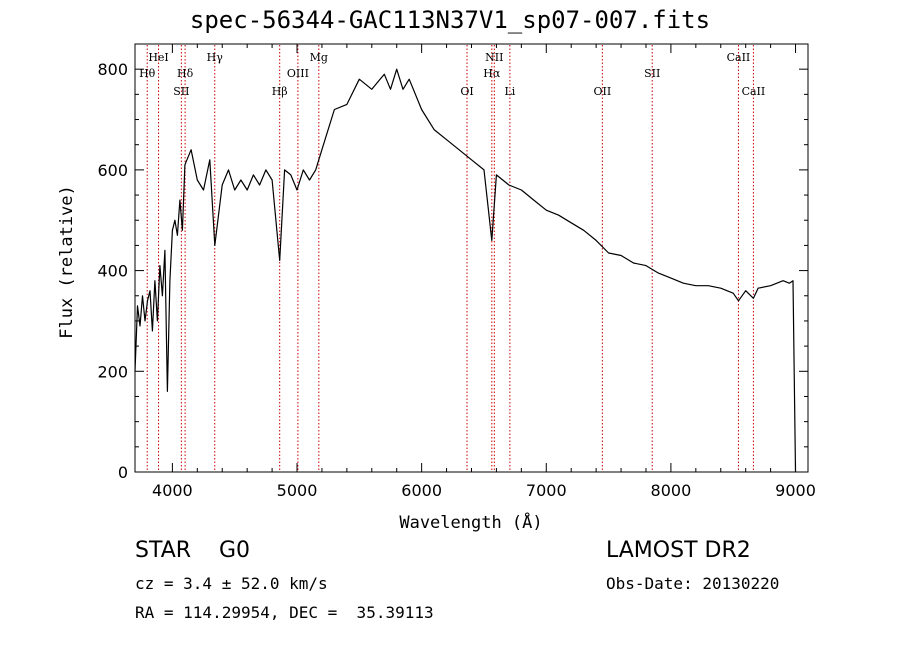 This screenshot has height=649, width=900. What do you see at coordinates (671, 490) in the screenshot?
I see `x-tick-label-4: 8000` at bounding box center [671, 490].